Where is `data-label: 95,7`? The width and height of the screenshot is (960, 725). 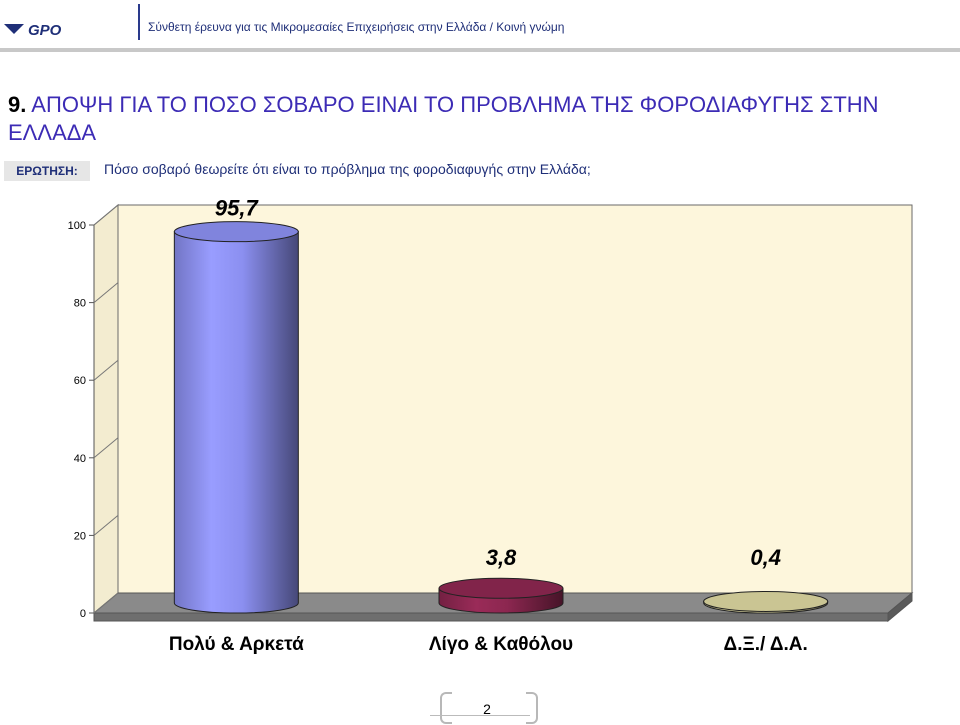 data-label: 95,7 is located at coordinates (237, 208).